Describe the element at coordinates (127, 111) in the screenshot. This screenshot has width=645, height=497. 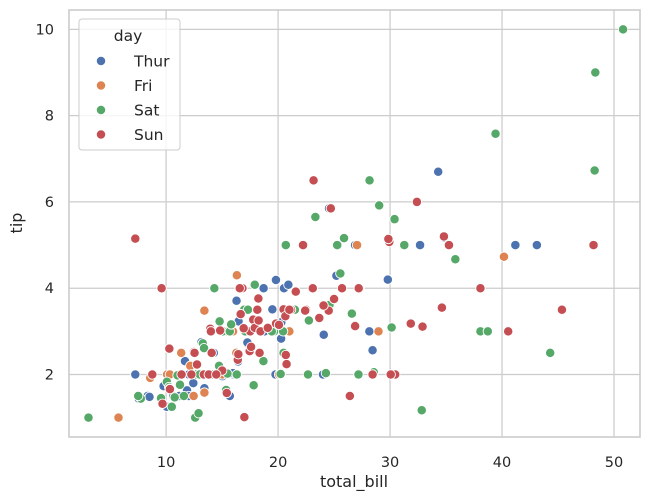
I see `legend-item-sat: Sat` at that location.